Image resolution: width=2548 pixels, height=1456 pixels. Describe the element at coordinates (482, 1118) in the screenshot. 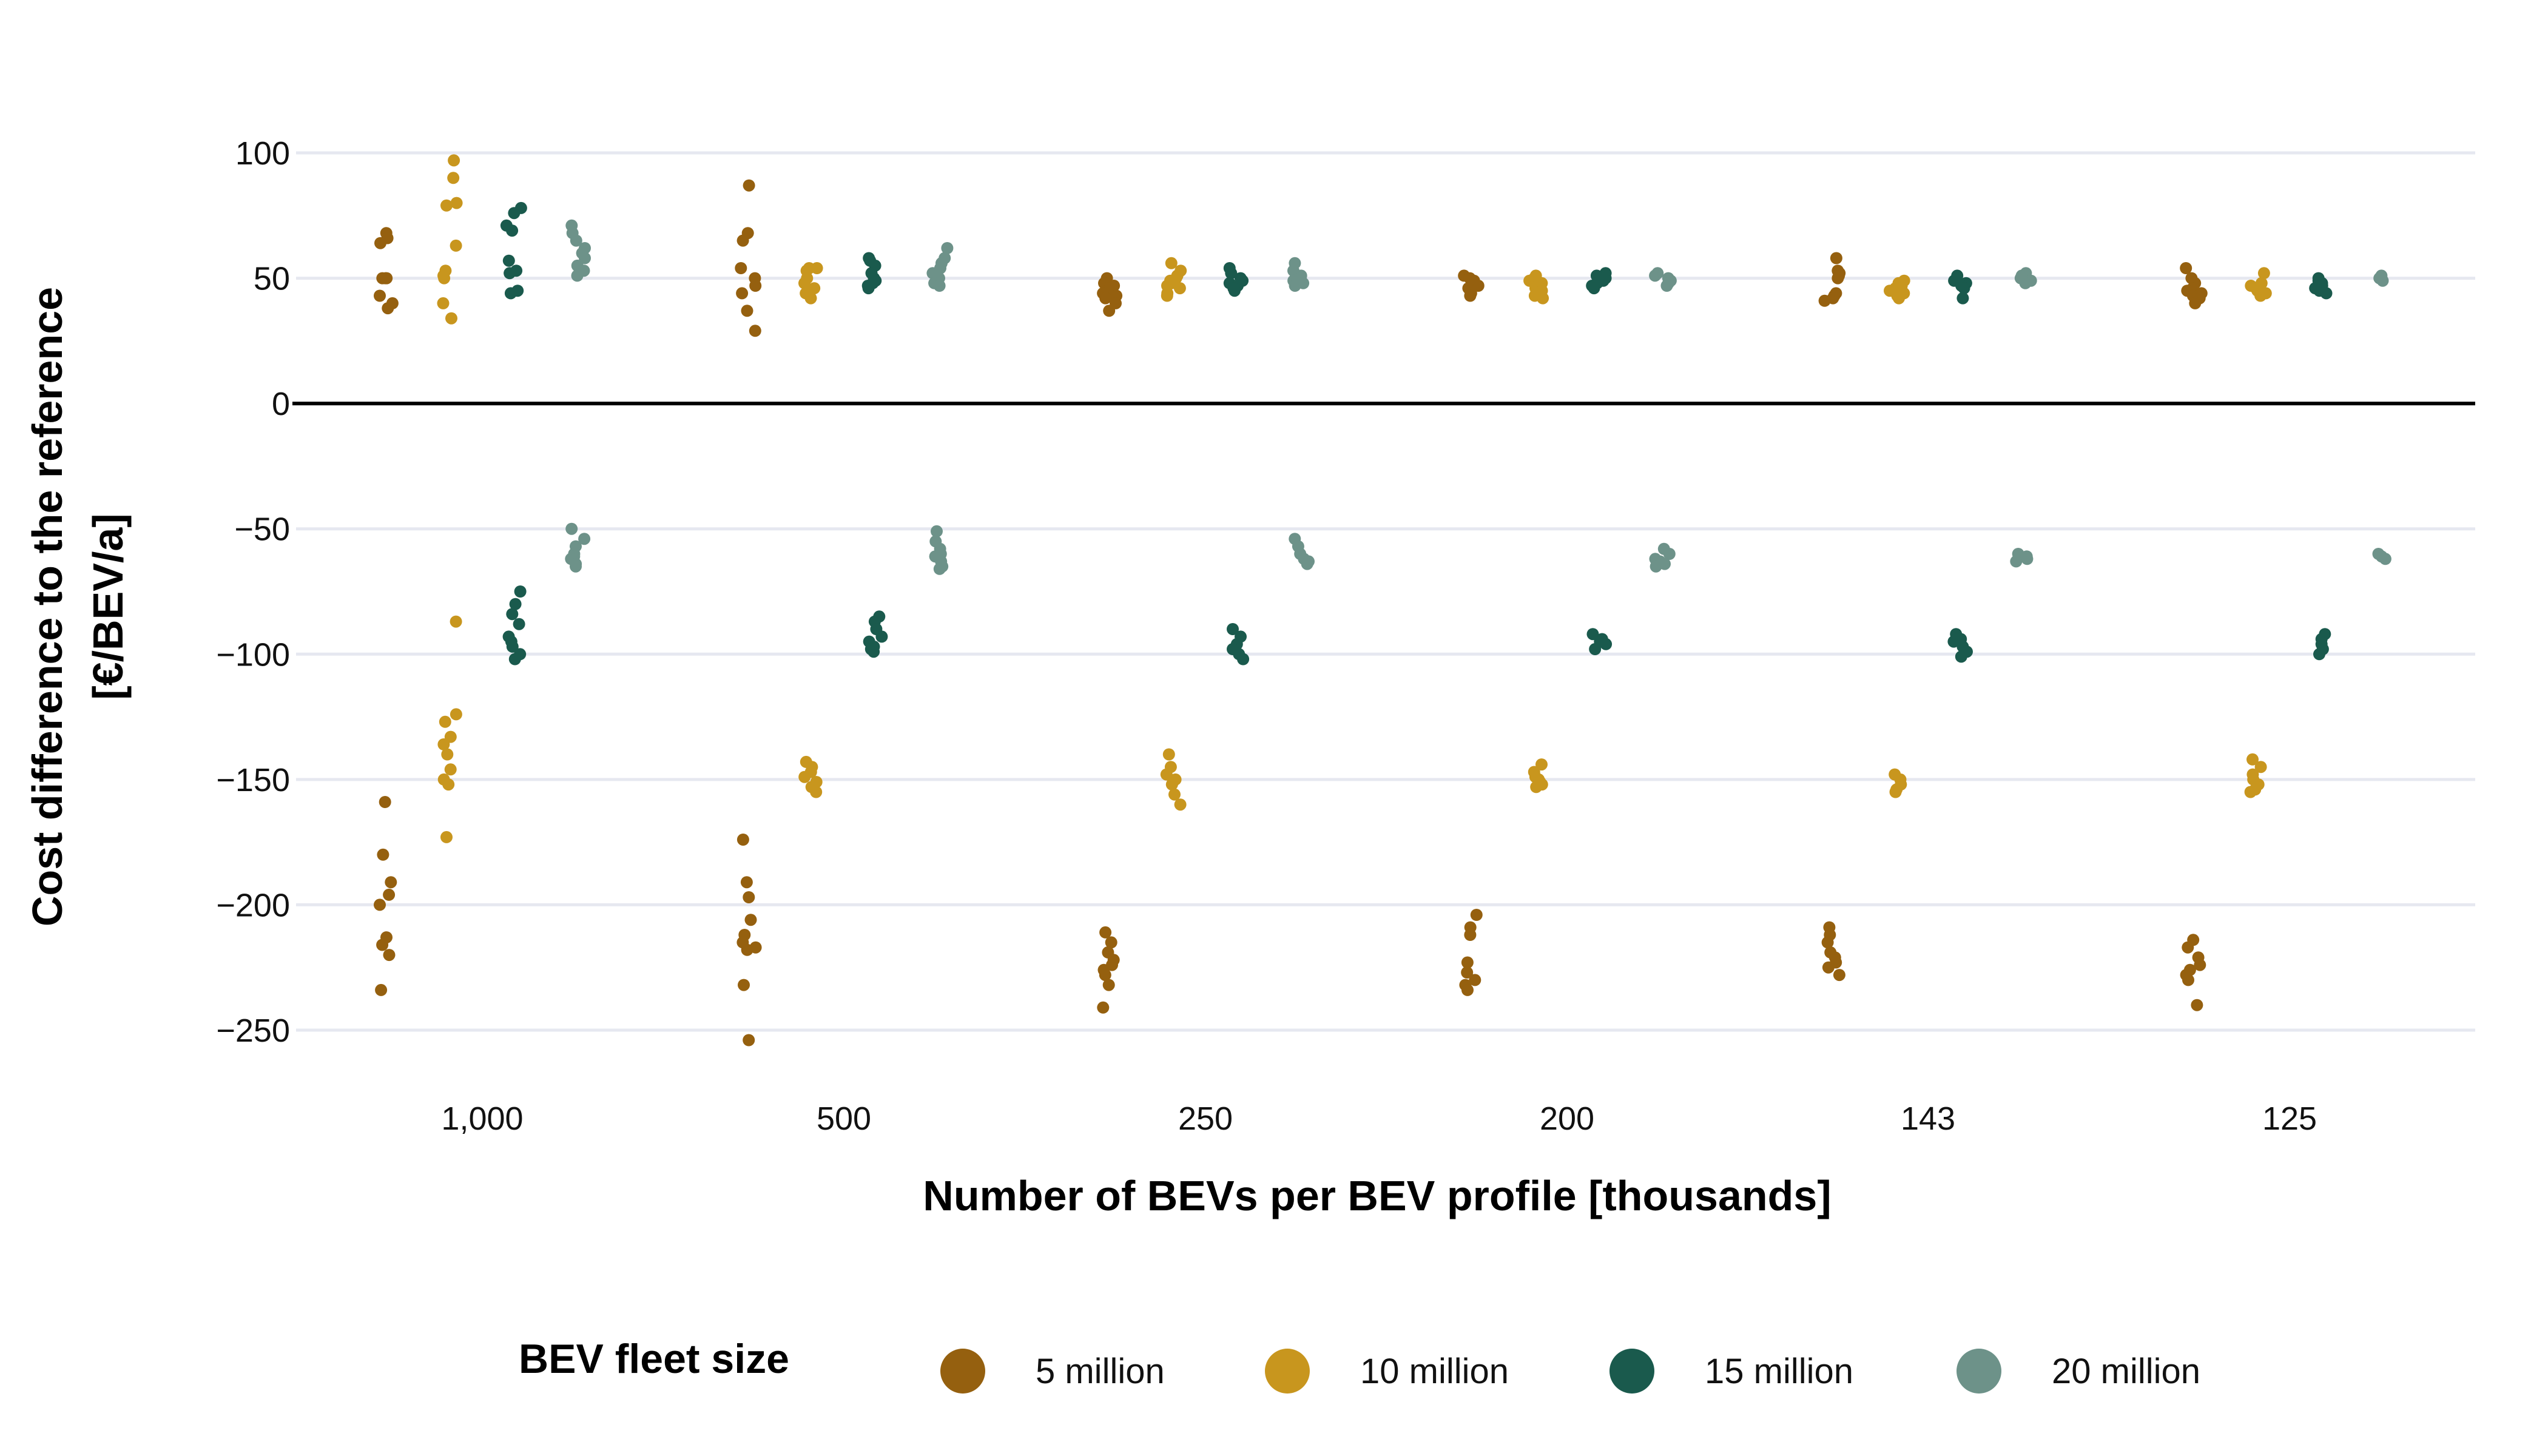

I see `x-tick-label: 1,000` at that location.